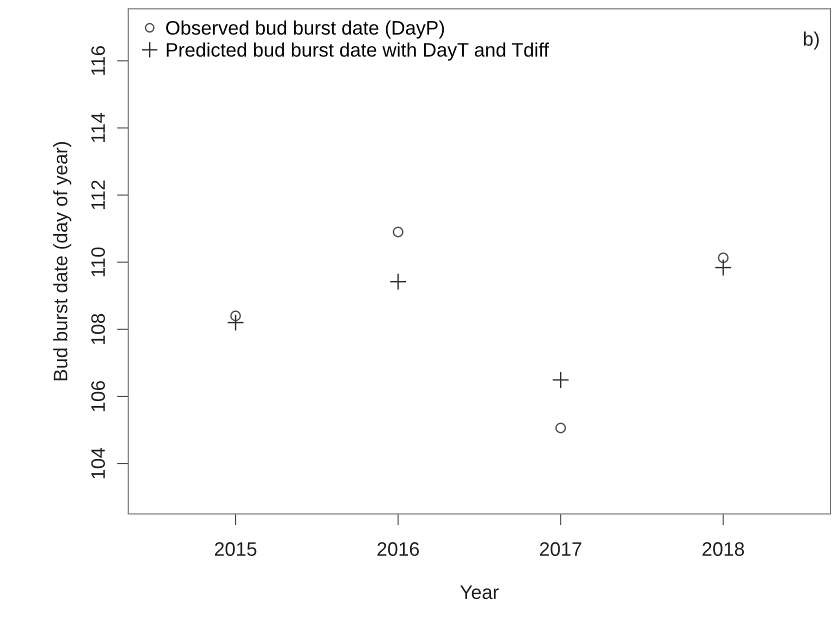  What do you see at coordinates (479, 593) in the screenshot?
I see `x-axis-title: Year` at bounding box center [479, 593].